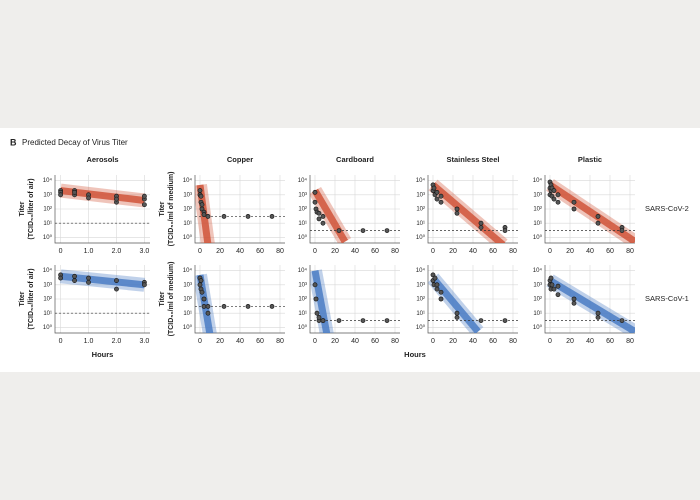  What do you see at coordinates (103, 354) in the screenshot?
I see `x-axis-label: Hours` at bounding box center [103, 354].